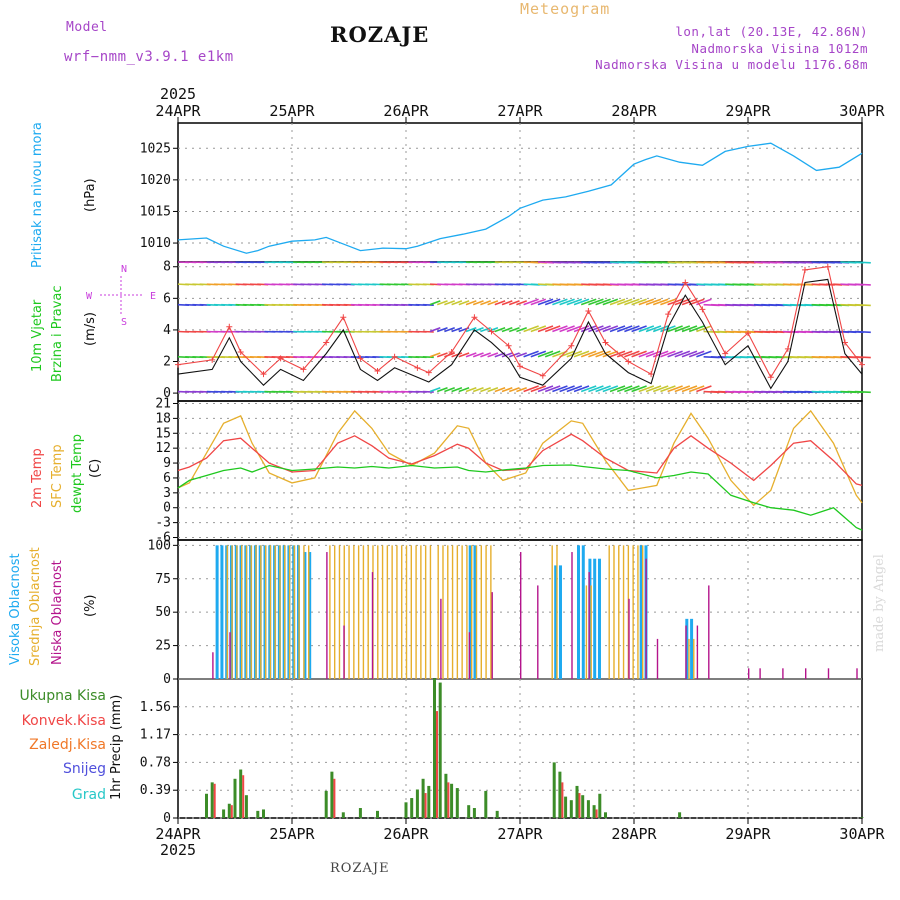 The image size is (900, 900). Describe the element at coordinates (520, 497) in the screenshot. I see `temp-dewpt-line` at that location.